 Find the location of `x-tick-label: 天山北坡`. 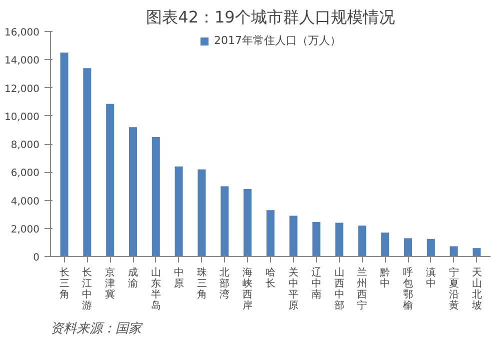

x-tick-label: 天山北坡 is located at coordinates (476, 290).